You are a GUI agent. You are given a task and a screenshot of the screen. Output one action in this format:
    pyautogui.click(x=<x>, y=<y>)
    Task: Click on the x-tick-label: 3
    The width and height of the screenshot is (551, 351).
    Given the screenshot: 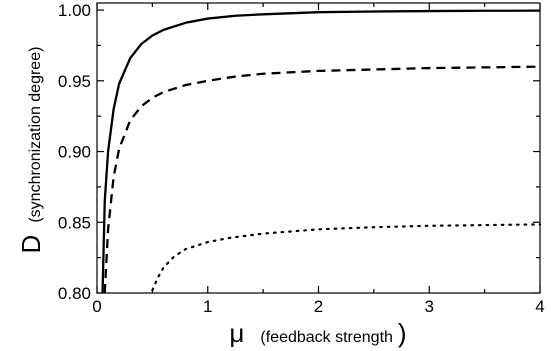 What is the action you would take?
    pyautogui.click(x=429, y=306)
    